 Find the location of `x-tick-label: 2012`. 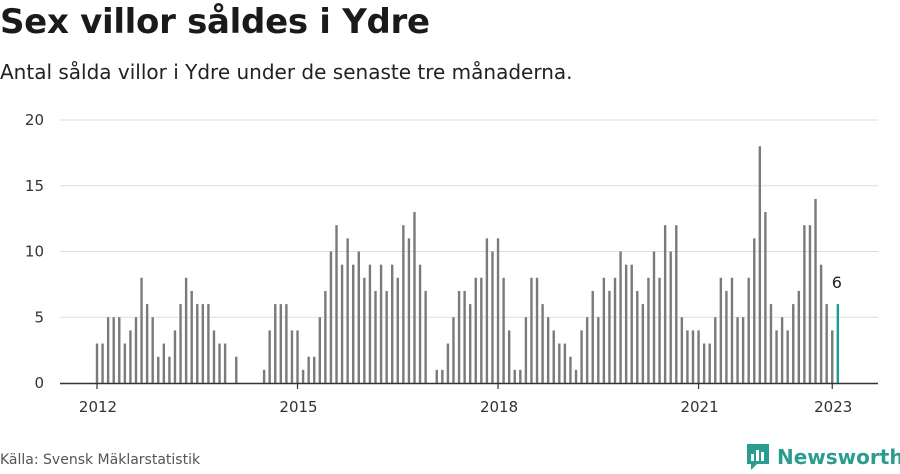

x-tick-label: 2012 is located at coordinates (98, 407).